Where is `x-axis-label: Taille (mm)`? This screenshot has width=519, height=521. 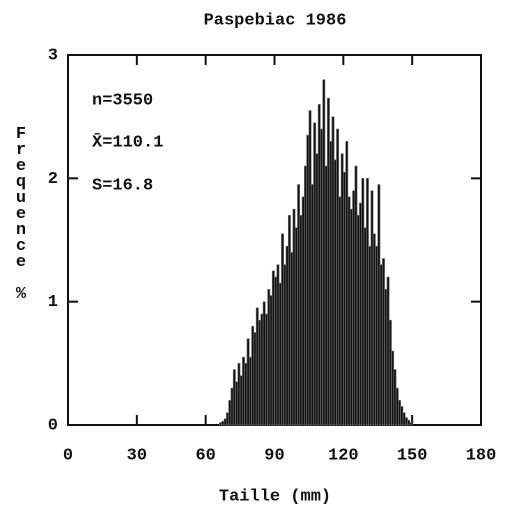
x-axis-label: Taille (mm) is located at coordinates (275, 496).